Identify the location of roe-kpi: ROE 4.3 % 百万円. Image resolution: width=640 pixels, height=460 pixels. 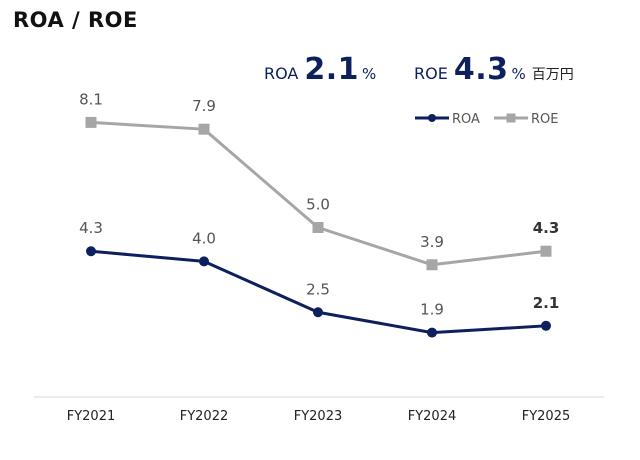
(494, 69).